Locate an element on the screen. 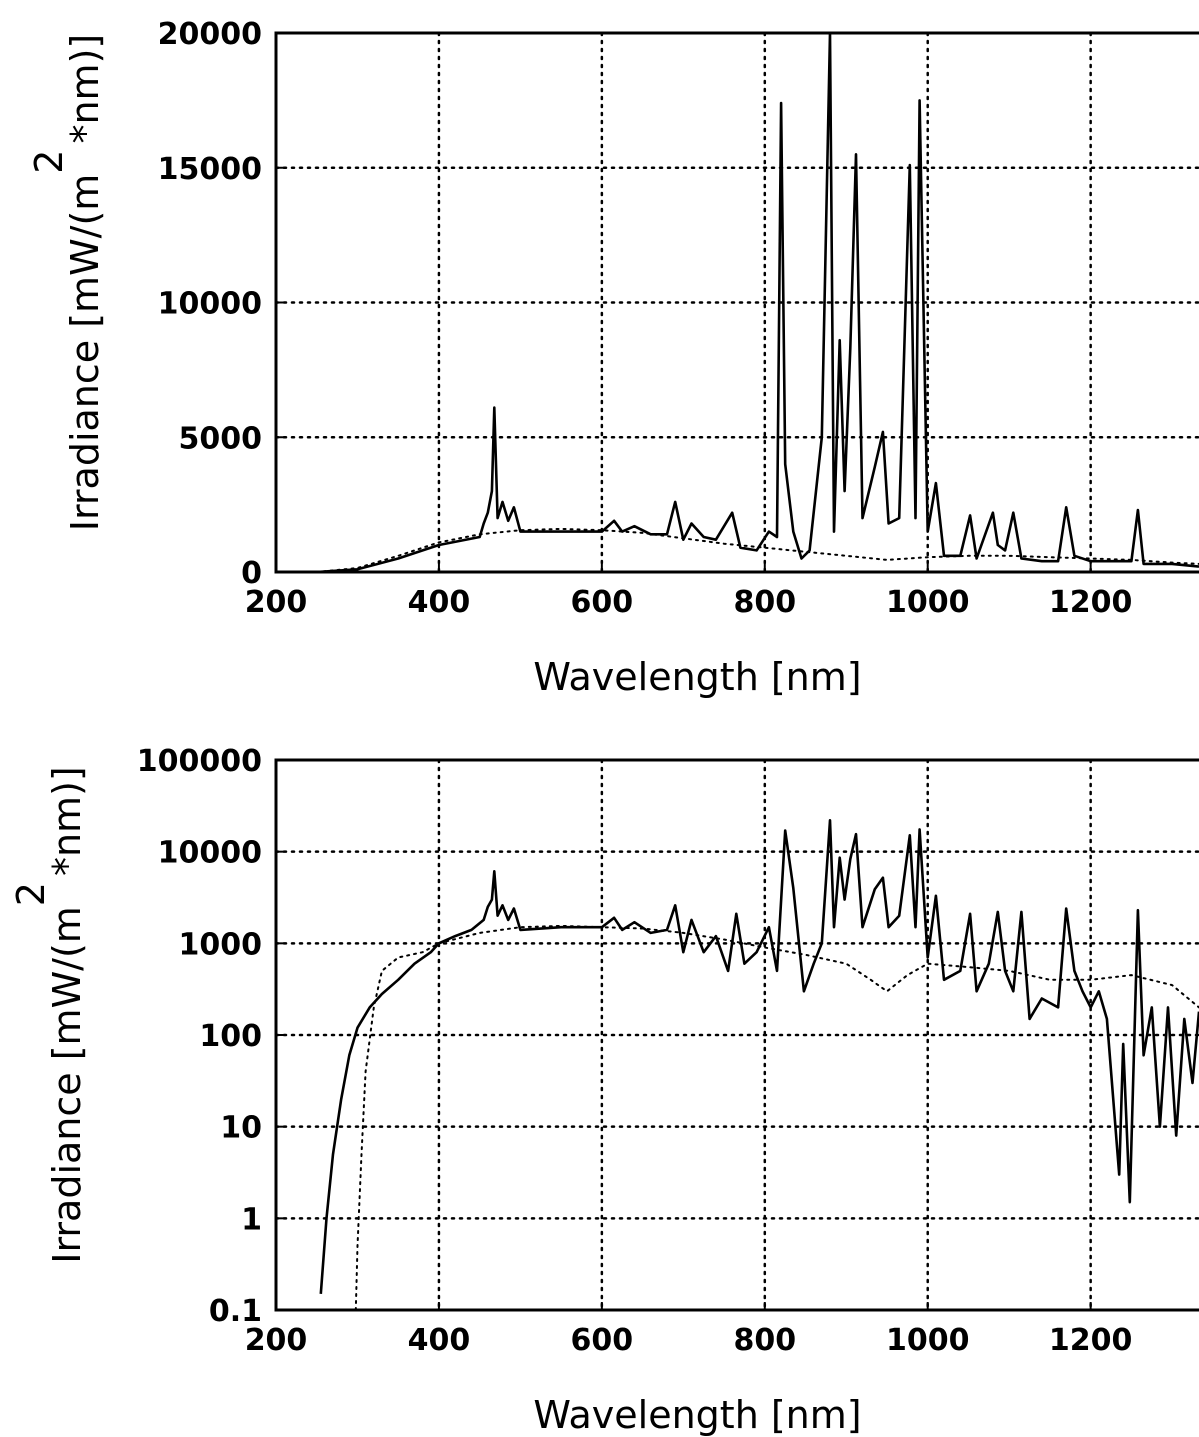  y-tick-label: 1 is located at coordinates (251, 1219).